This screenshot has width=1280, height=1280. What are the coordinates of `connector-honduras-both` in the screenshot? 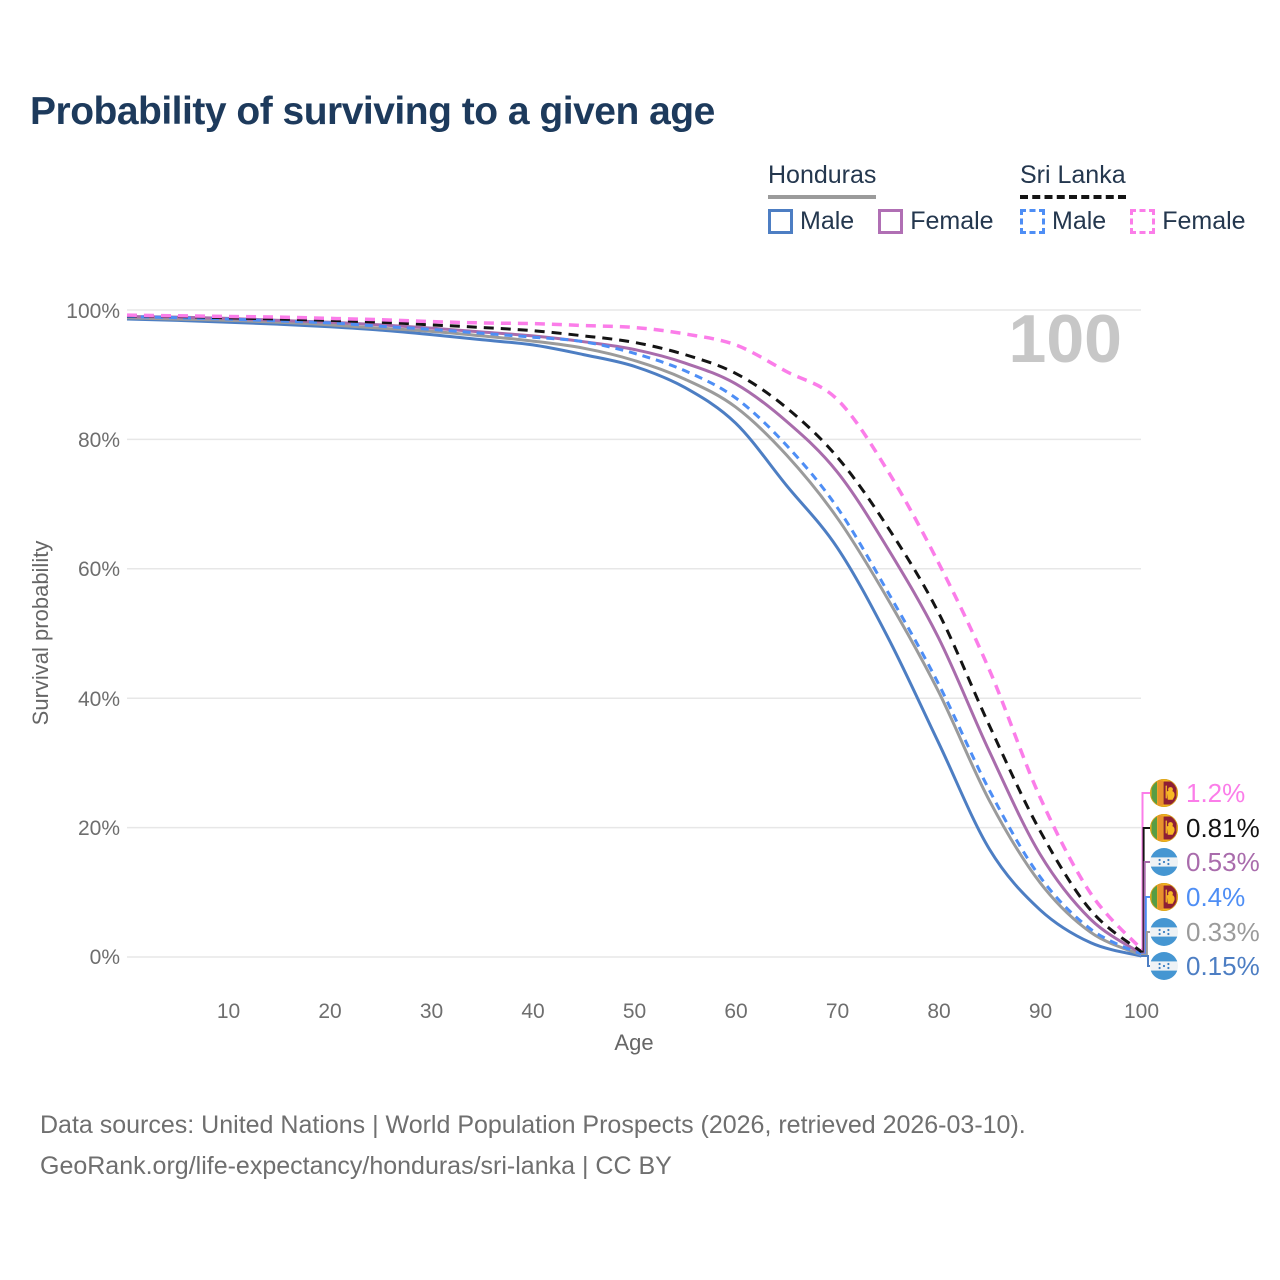 It's located at (1145, 943).